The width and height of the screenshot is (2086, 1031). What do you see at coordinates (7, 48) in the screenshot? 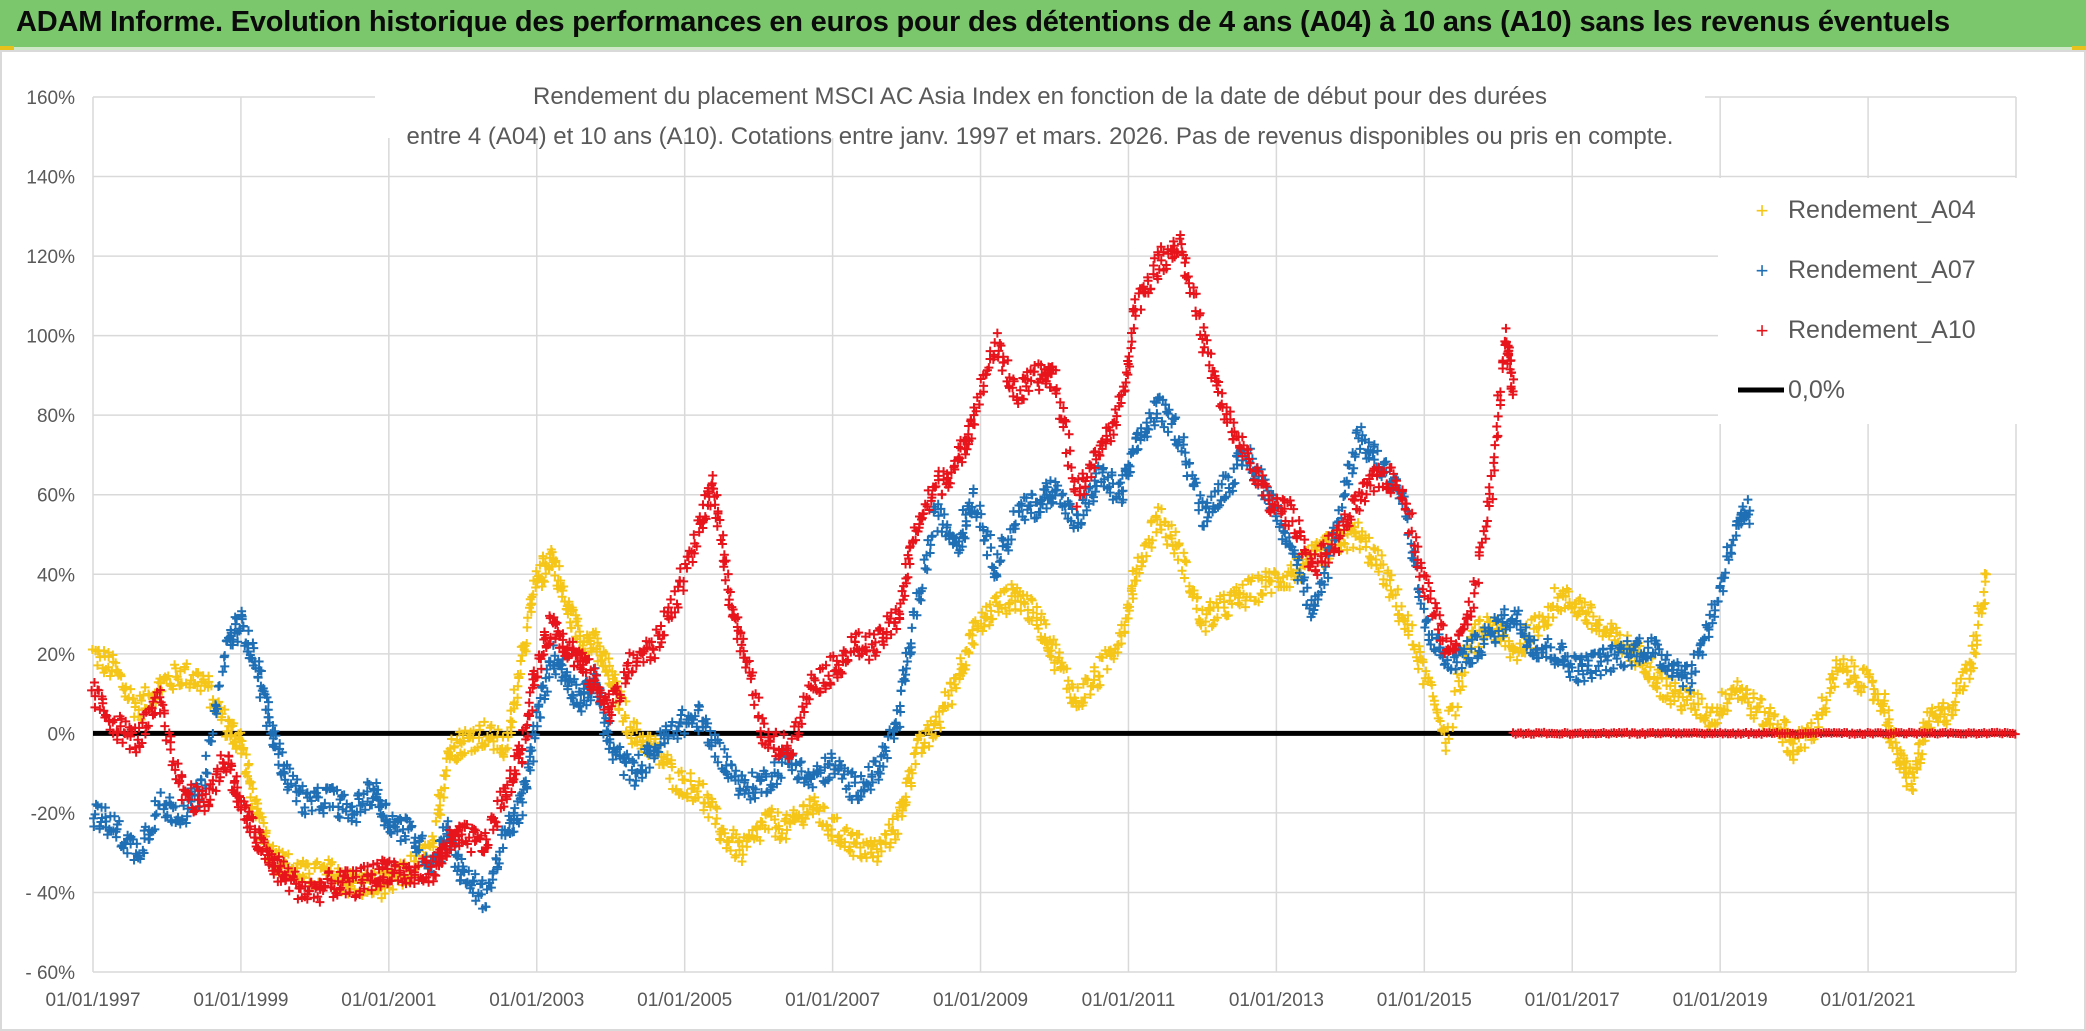
I see `corner-accent-left` at bounding box center [7, 48].